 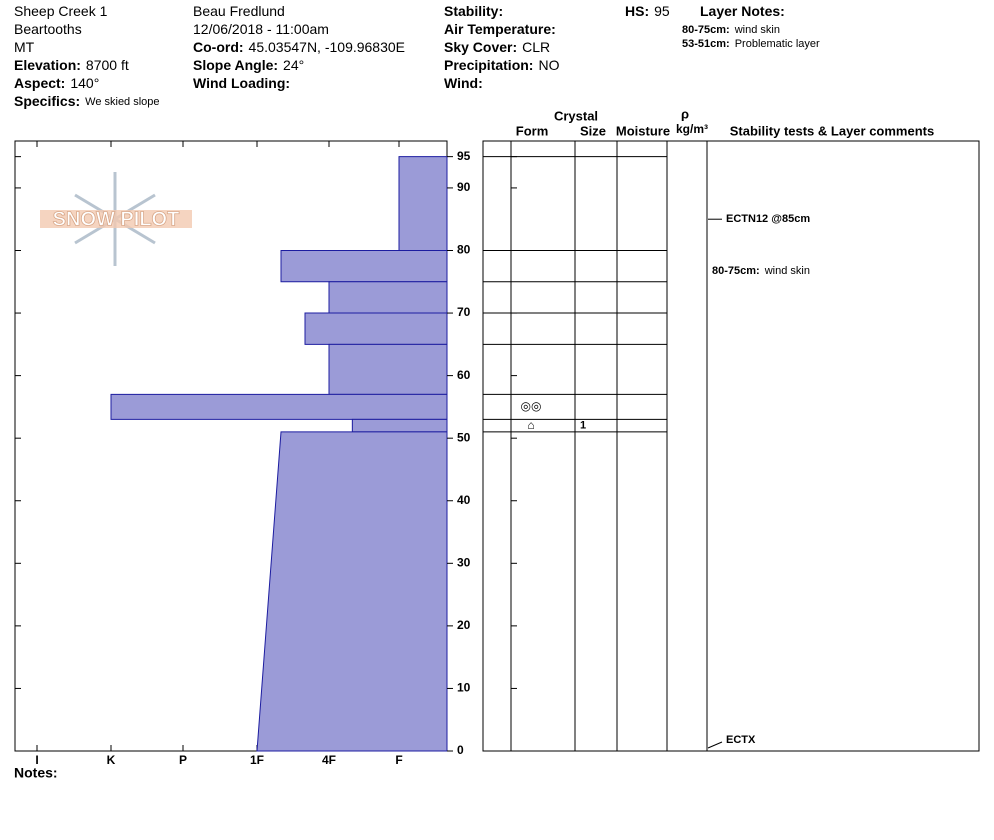 I want to click on grain-form: ⌂, so click(x=530, y=425).